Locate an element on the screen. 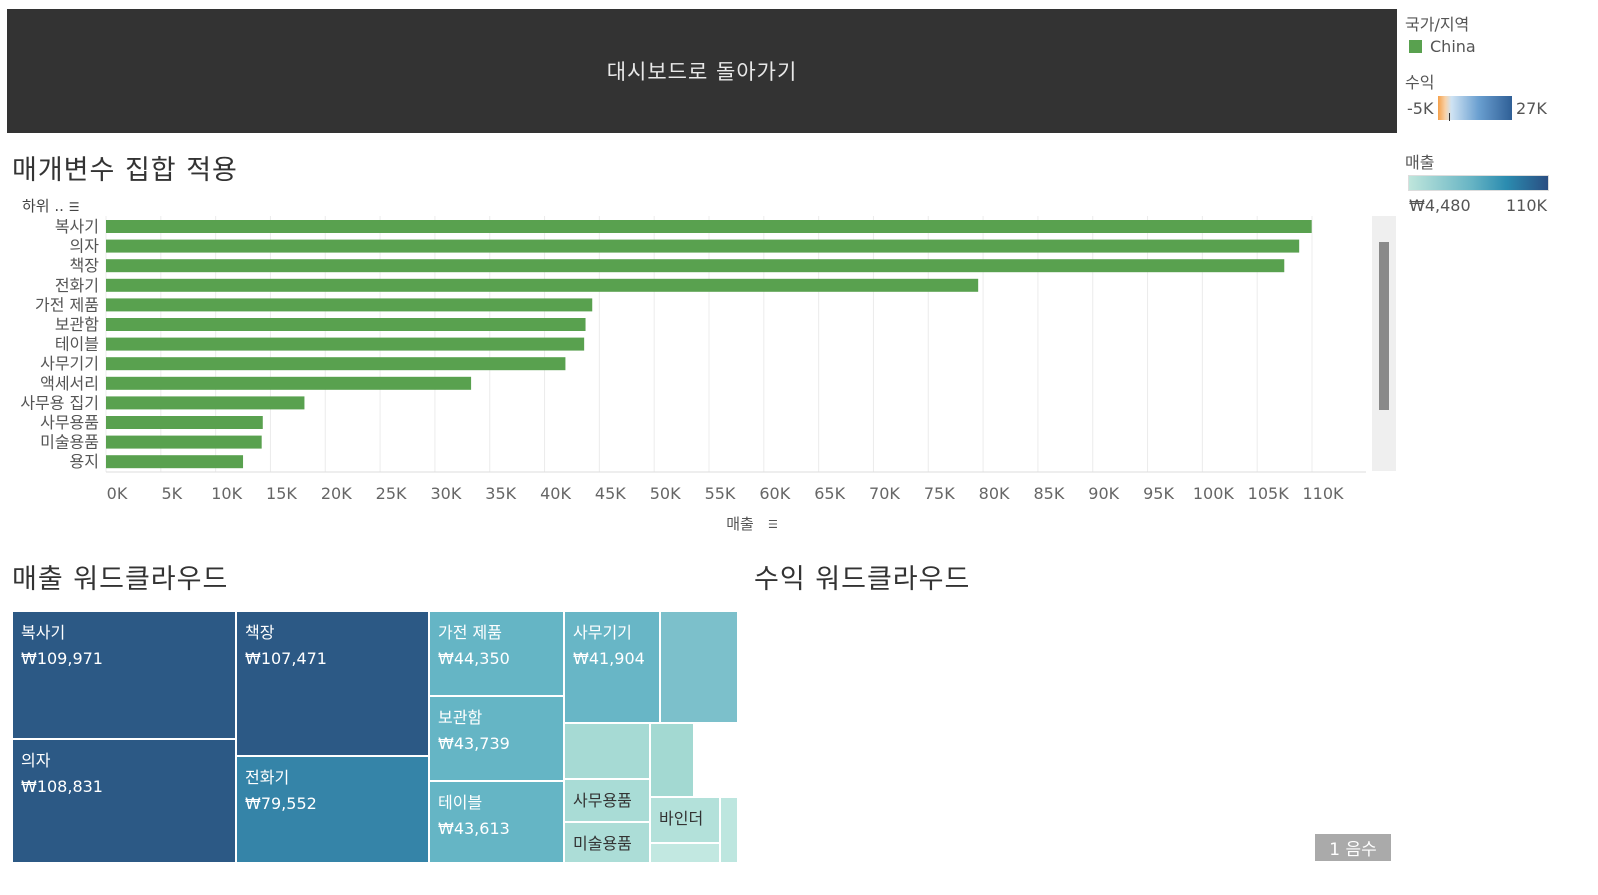 Image resolution: width=1598 pixels, height=895 pixels. category-label: 테이블 is located at coordinates (77, 344).